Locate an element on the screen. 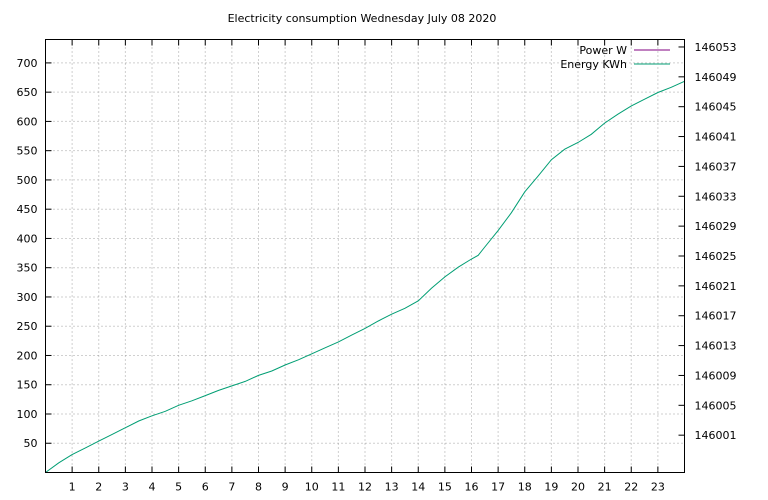 The height and width of the screenshot is (500, 768). legend-label: Energy KWh is located at coordinates (593, 64).